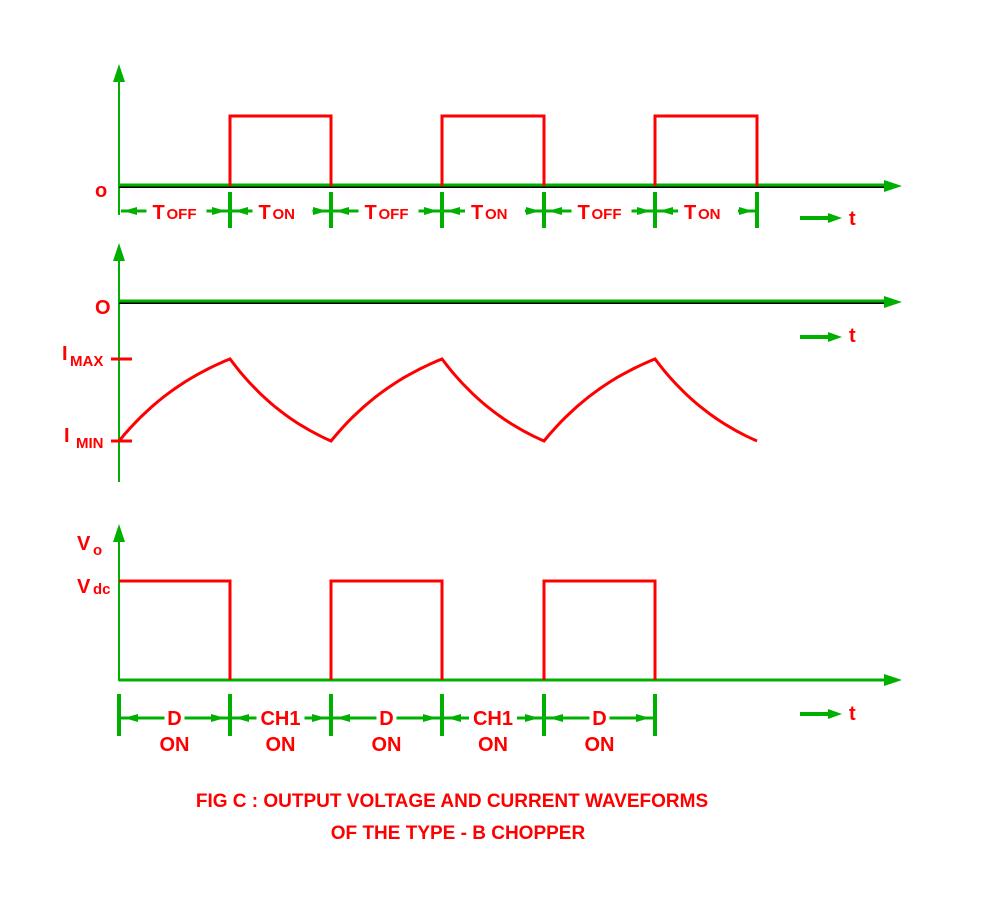 The height and width of the screenshot is (906, 995). What do you see at coordinates (119, 73) in the screenshot?
I see `top-y-axis-arrow-icon` at bounding box center [119, 73].